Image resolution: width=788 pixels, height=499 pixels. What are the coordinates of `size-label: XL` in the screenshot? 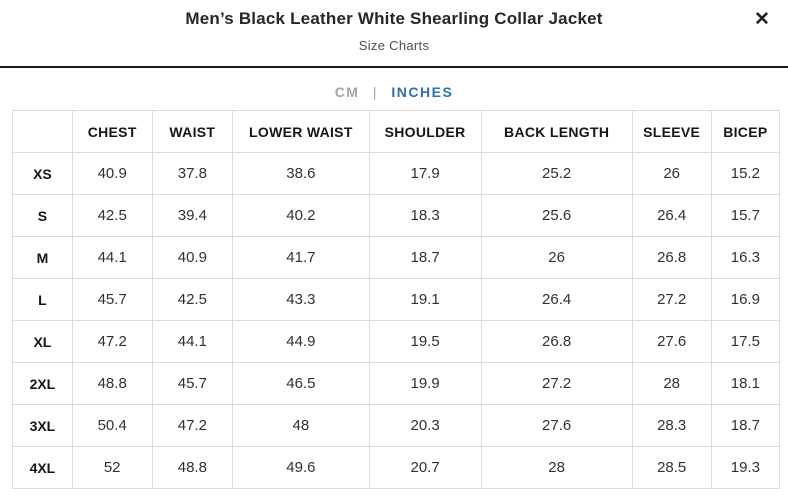 It's located at (42, 341).